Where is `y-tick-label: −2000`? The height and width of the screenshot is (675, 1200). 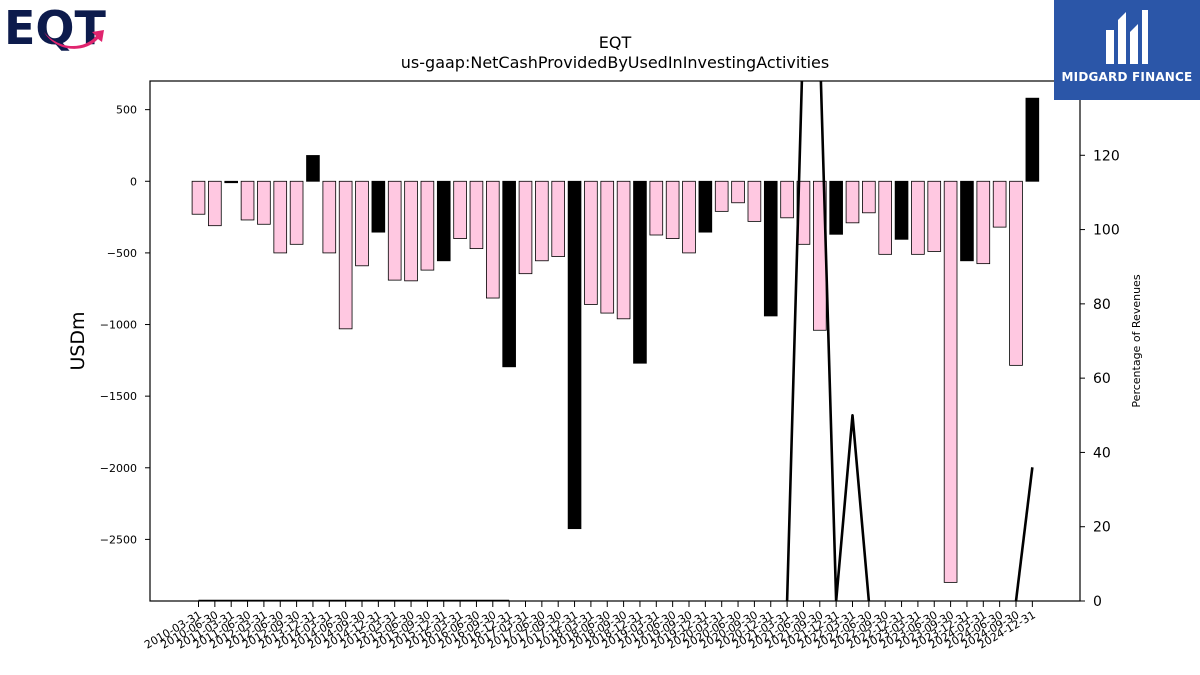
y-tick-label: −2000 is located at coordinates (118, 468).